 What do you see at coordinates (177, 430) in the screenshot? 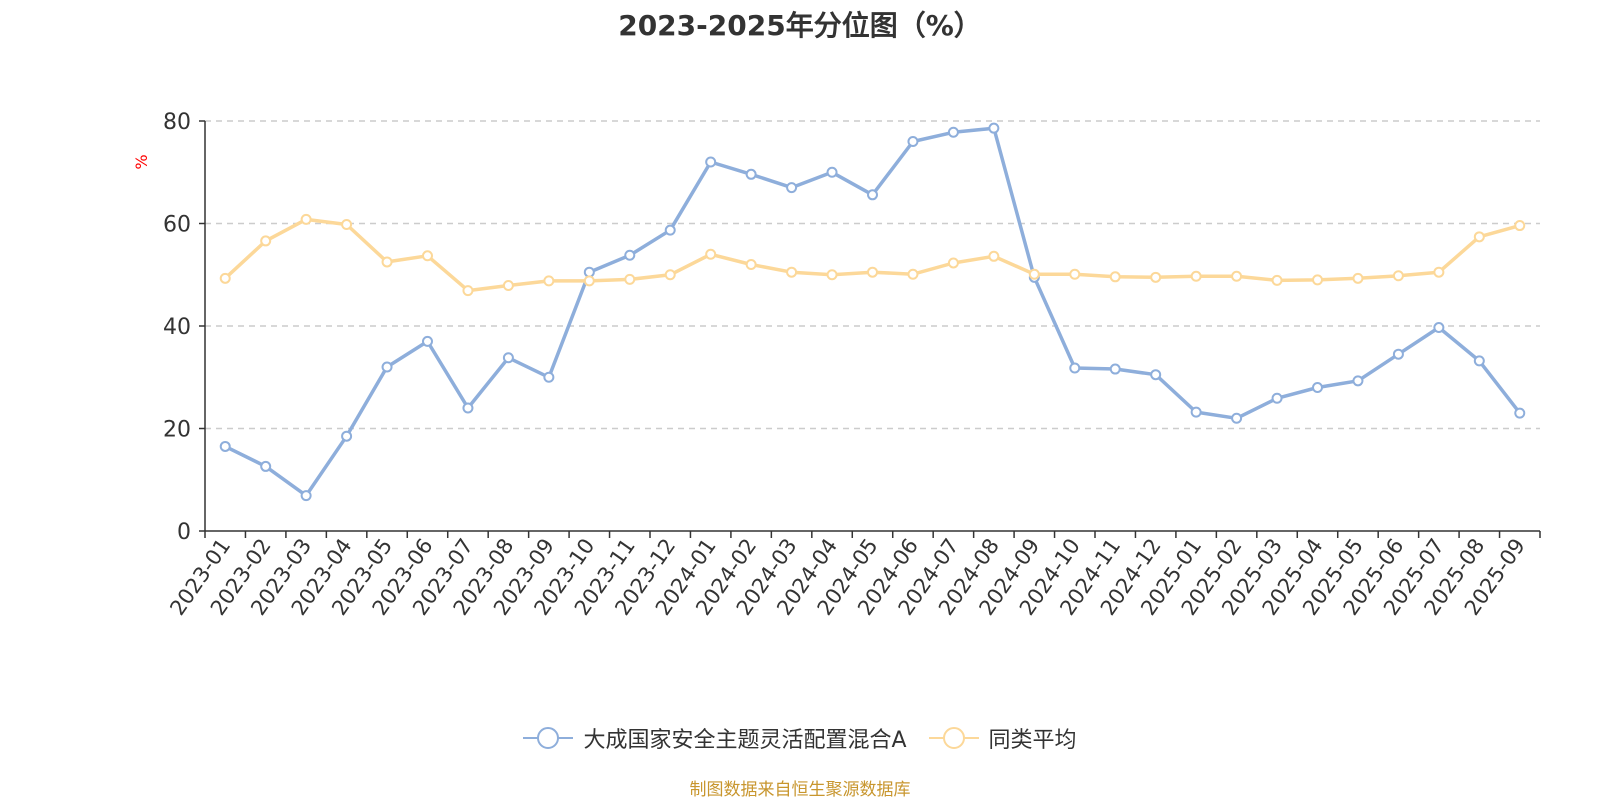
I see `y-tick-label: 20` at bounding box center [177, 430].